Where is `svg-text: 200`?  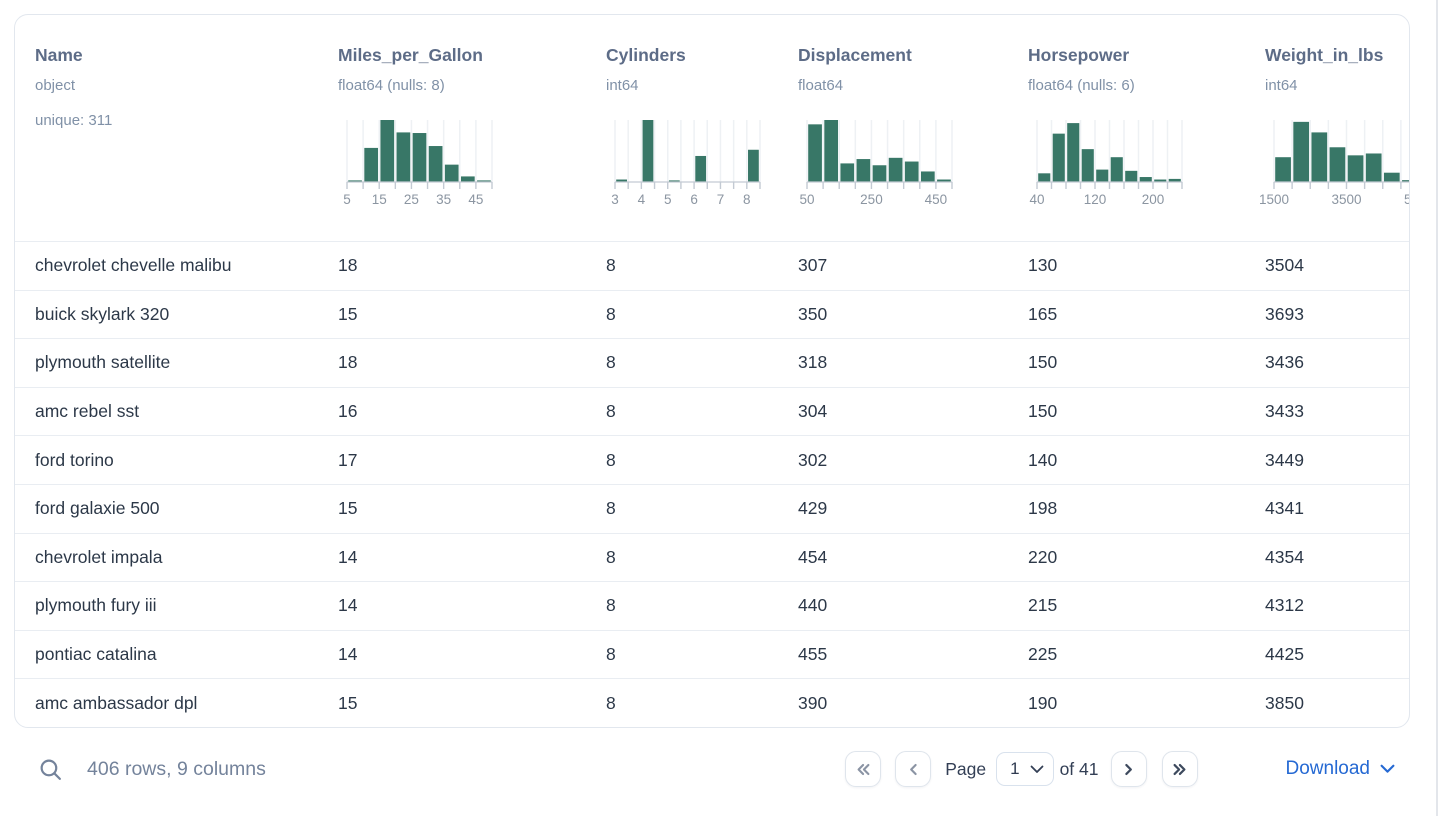
svg-text: 200 is located at coordinates (1153, 199).